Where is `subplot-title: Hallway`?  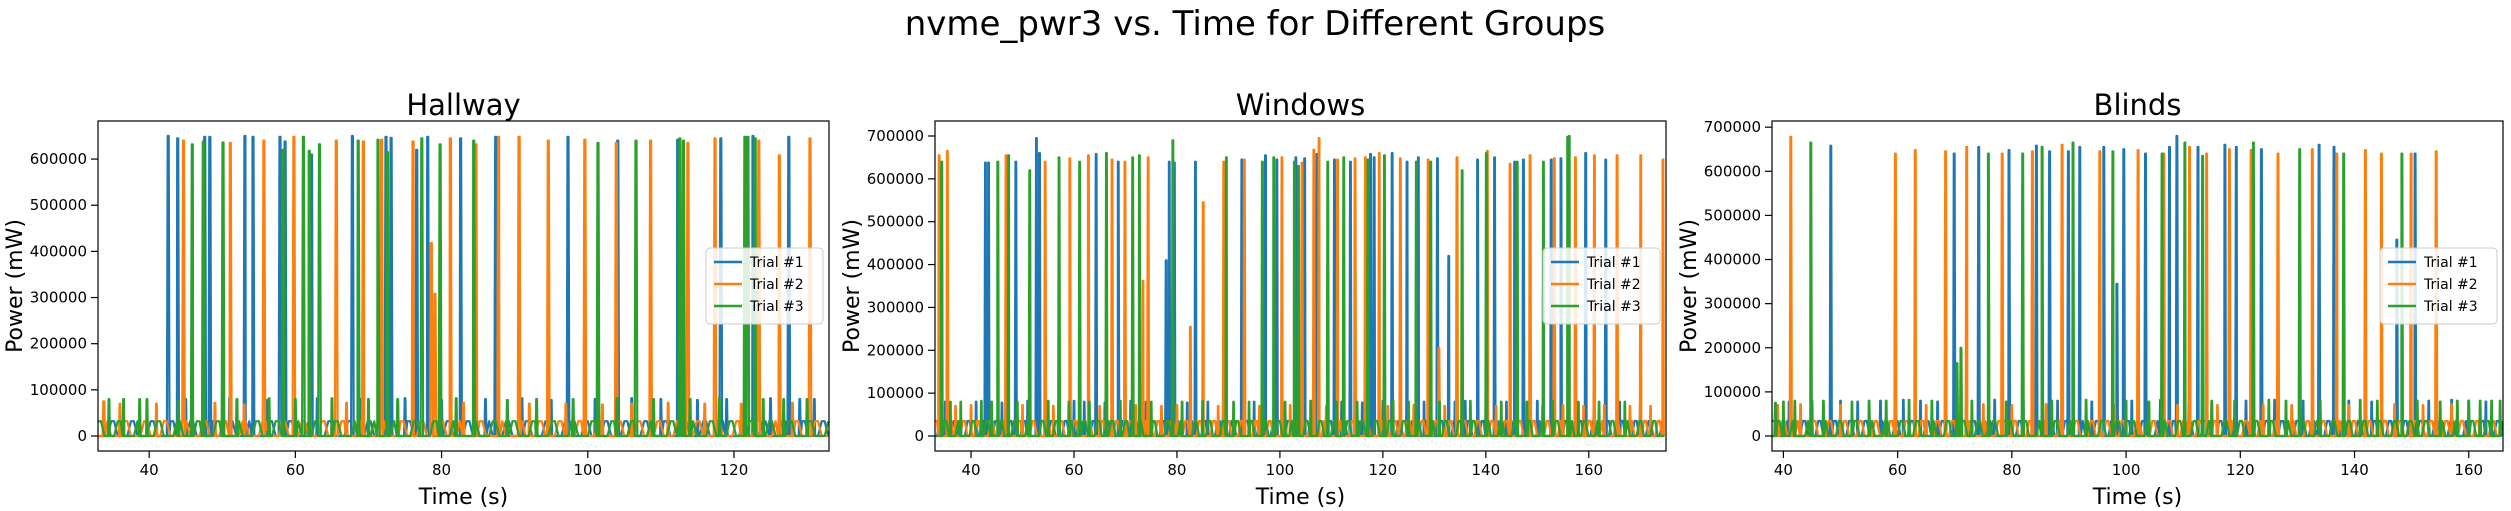 subplot-title: Hallway is located at coordinates (463, 105).